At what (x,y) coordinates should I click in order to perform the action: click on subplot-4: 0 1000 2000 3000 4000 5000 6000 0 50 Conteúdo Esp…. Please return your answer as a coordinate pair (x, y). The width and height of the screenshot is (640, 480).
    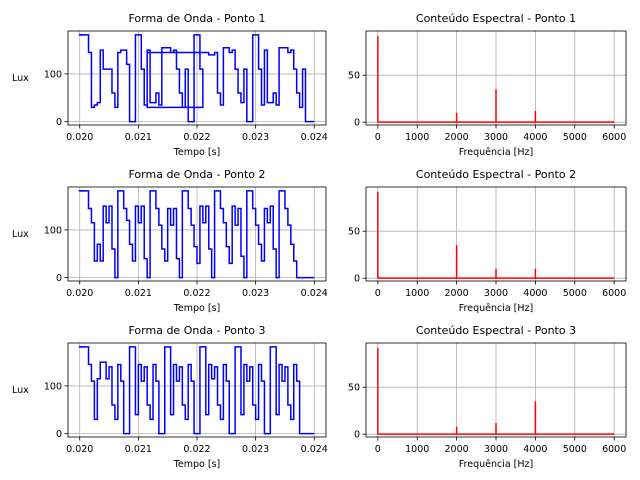
    Looking at the image, I should click on (487, 241).